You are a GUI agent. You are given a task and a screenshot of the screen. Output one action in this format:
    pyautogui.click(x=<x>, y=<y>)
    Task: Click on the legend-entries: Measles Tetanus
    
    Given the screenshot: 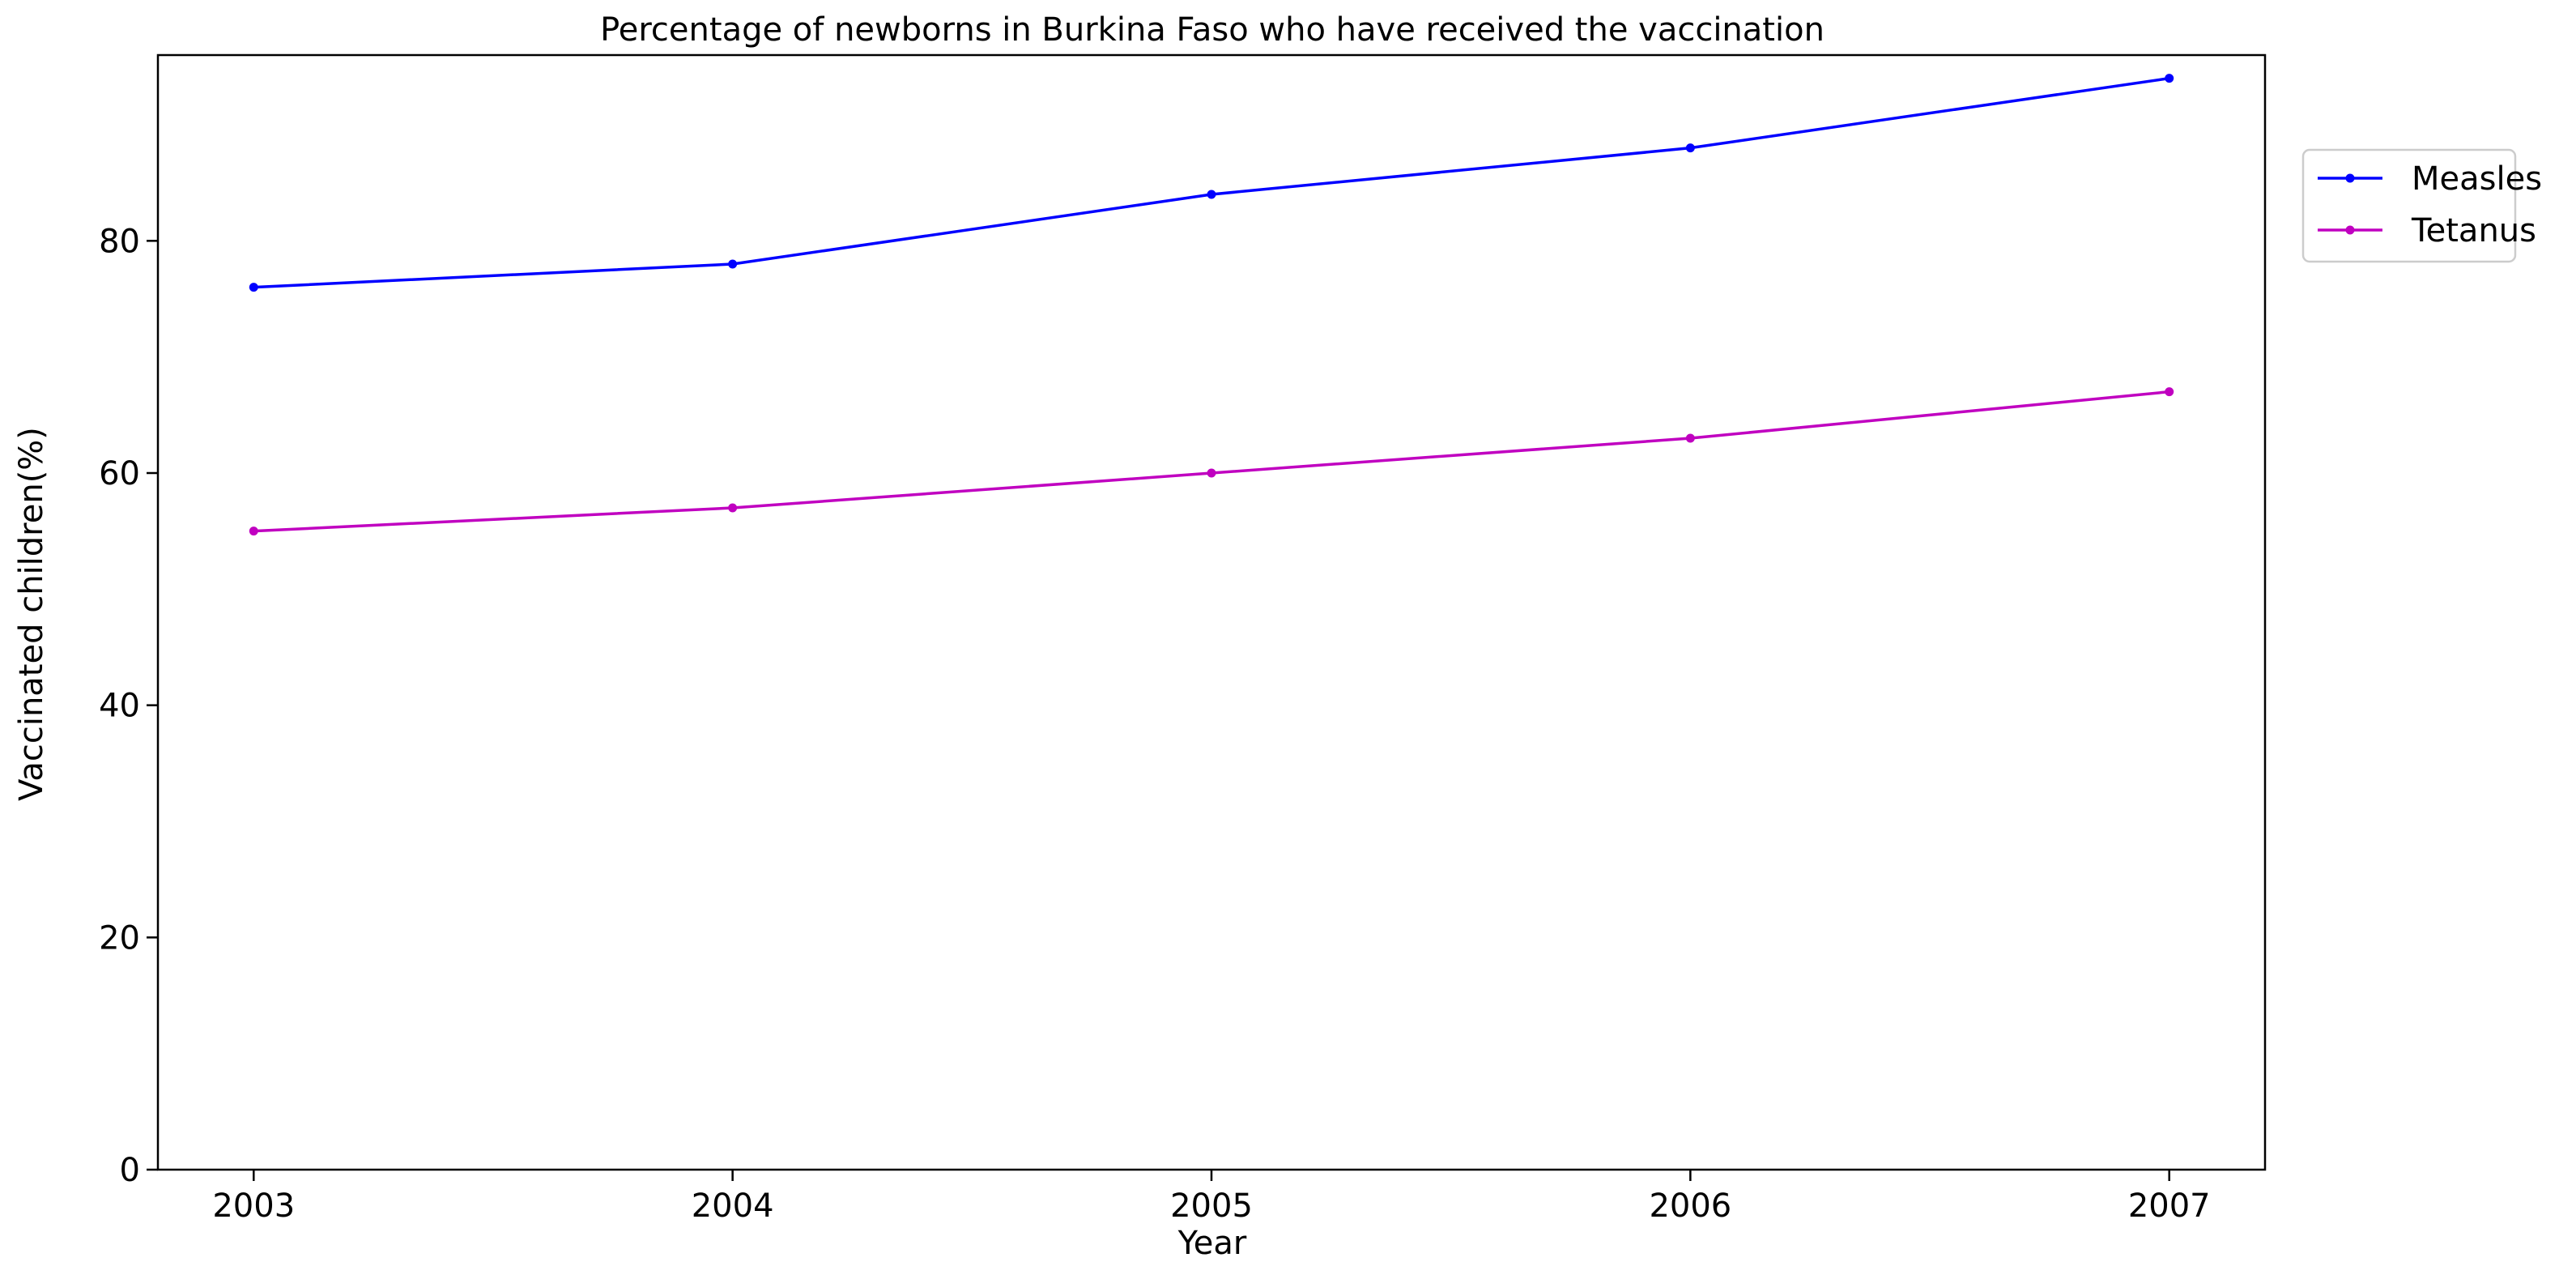 What is the action you would take?
    pyautogui.click(x=2430, y=204)
    